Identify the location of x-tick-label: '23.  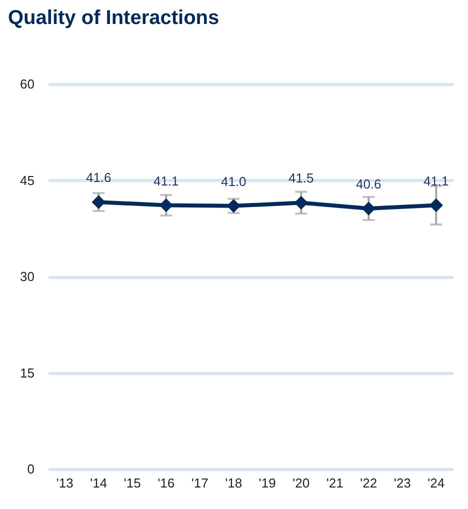
(402, 483).